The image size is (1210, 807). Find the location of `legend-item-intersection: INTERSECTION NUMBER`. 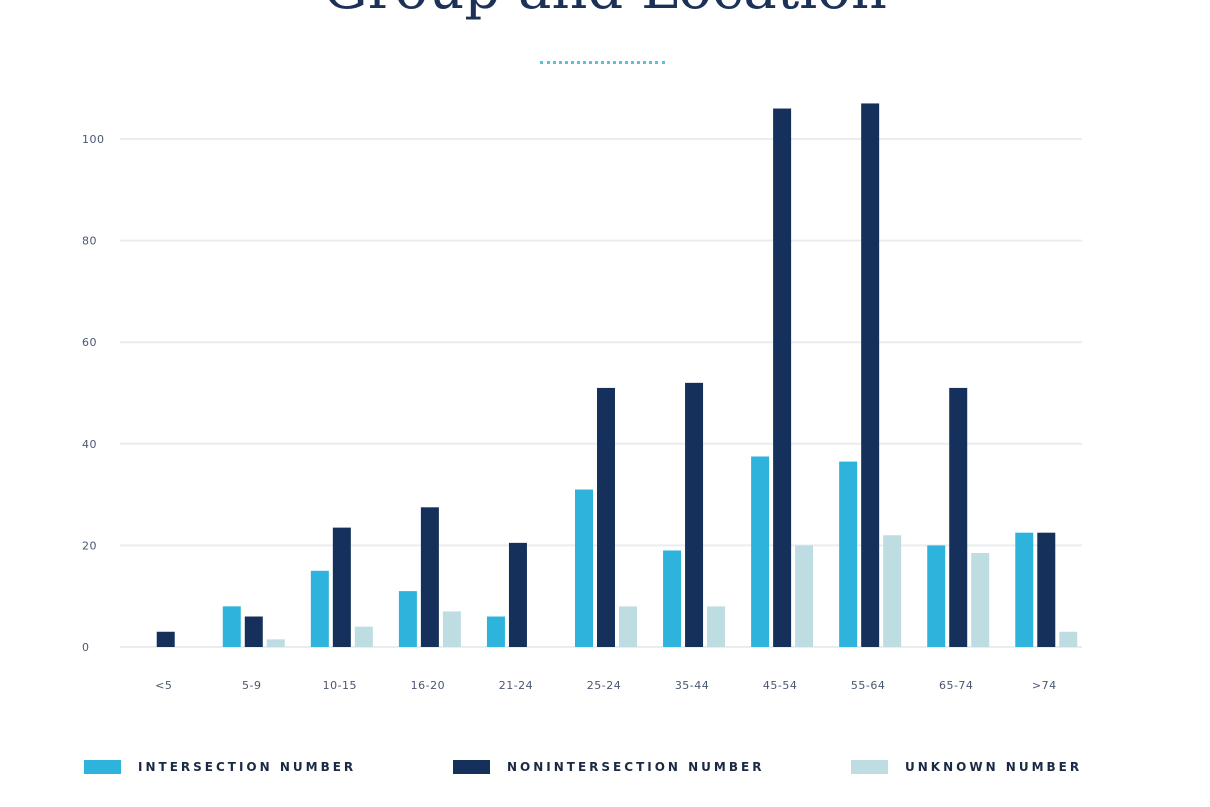

legend-item-intersection: INTERSECTION NUMBER is located at coordinates (220, 767).